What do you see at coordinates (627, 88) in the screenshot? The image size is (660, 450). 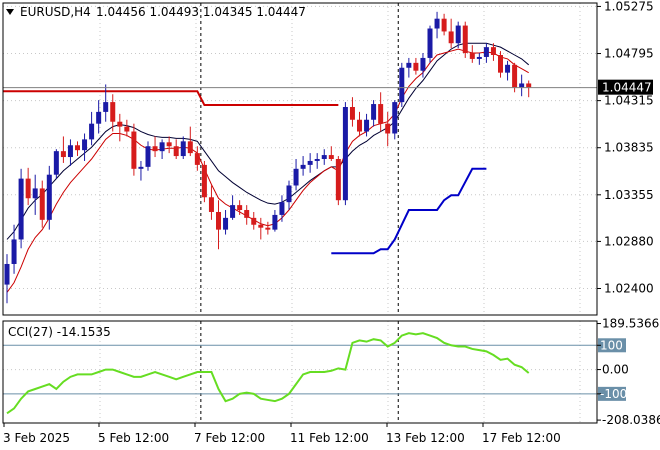 I see `last-price-label: 1.04447` at bounding box center [627, 88].